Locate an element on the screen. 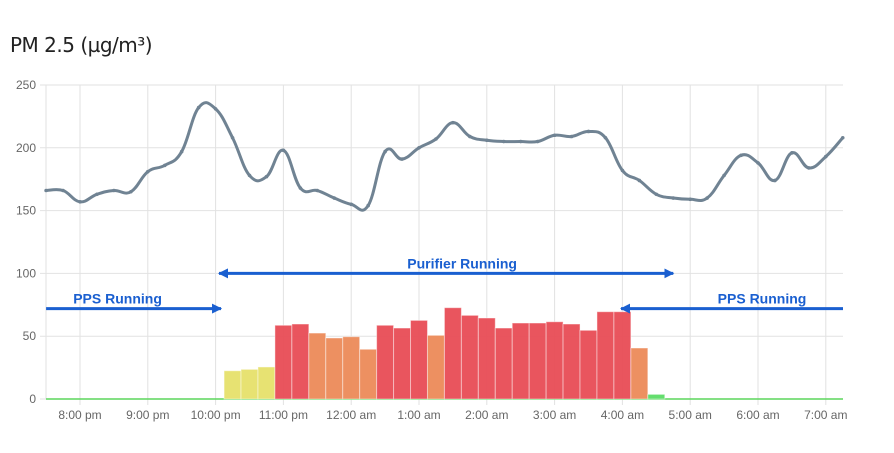 The image size is (894, 453). y-tick-label: 0 is located at coordinates (32, 399).